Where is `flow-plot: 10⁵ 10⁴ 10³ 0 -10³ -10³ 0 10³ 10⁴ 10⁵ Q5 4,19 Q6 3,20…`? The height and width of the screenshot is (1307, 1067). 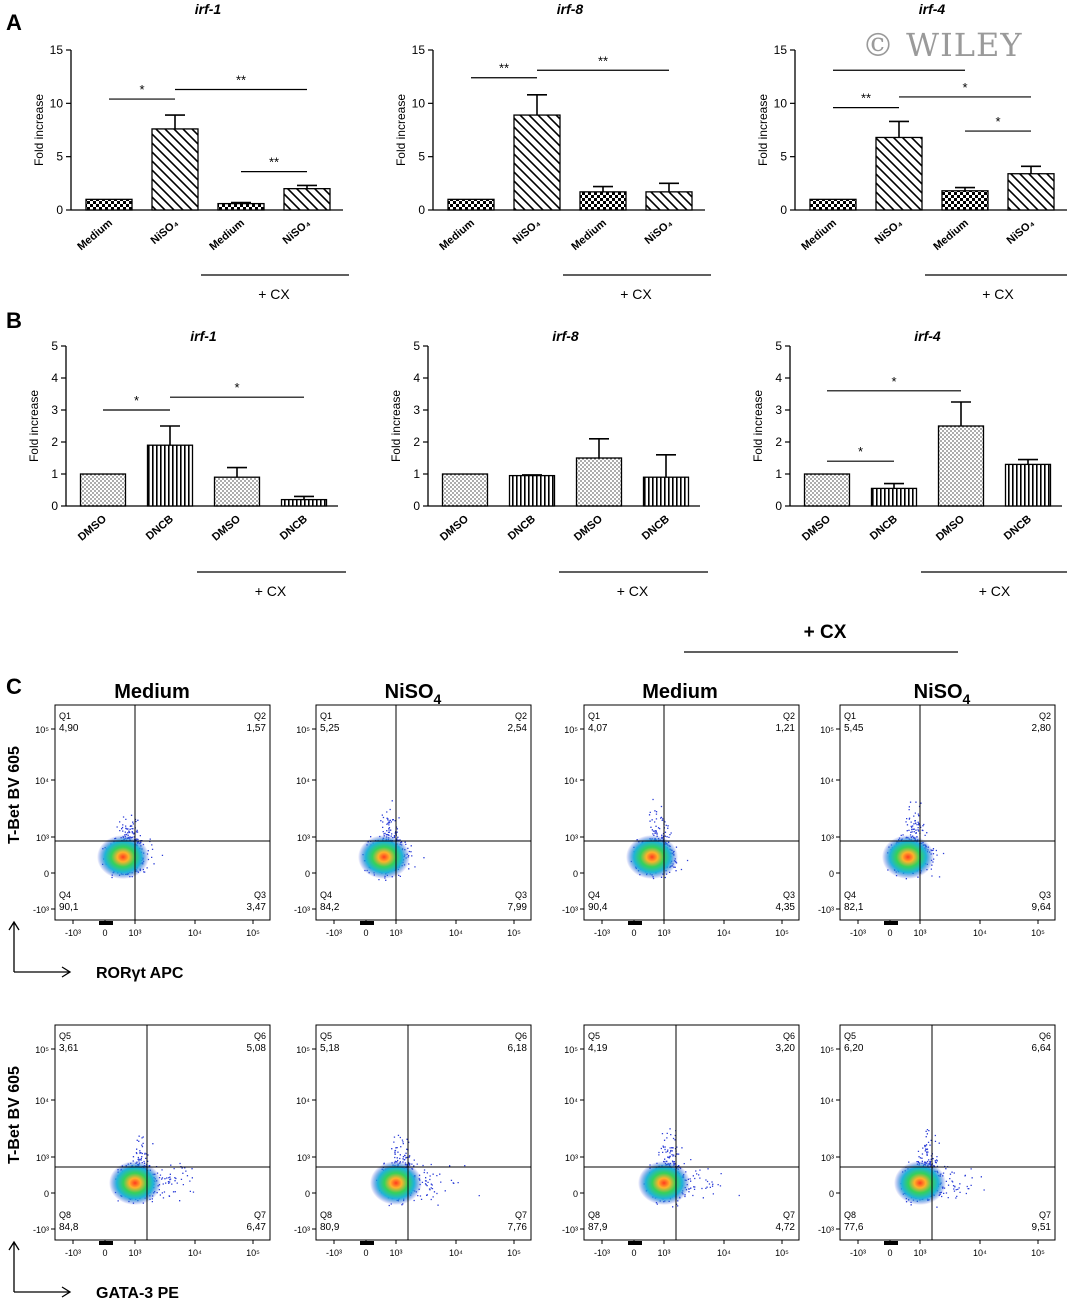
flow-plot: 10⁵ 10⁴ 10³ 0 -10³ -10³ 0 10³ 10⁴ 10⁵ Q5 4,19 Q6 3,20… is located at coordinates (681, 1141).